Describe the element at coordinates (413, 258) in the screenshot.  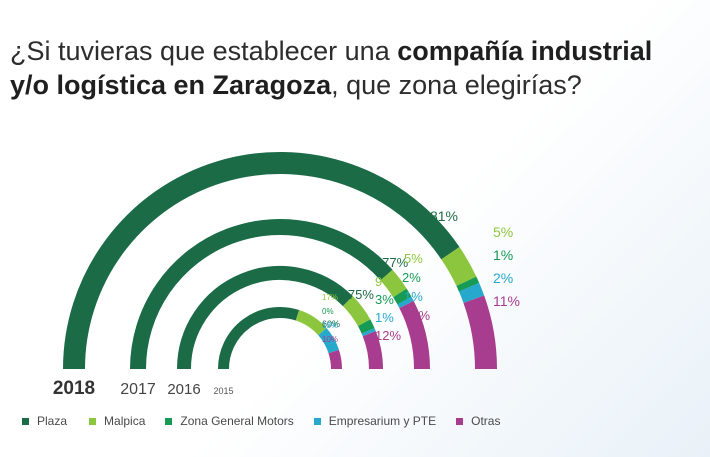
I see `value-label-2017-1: 5%` at that location.